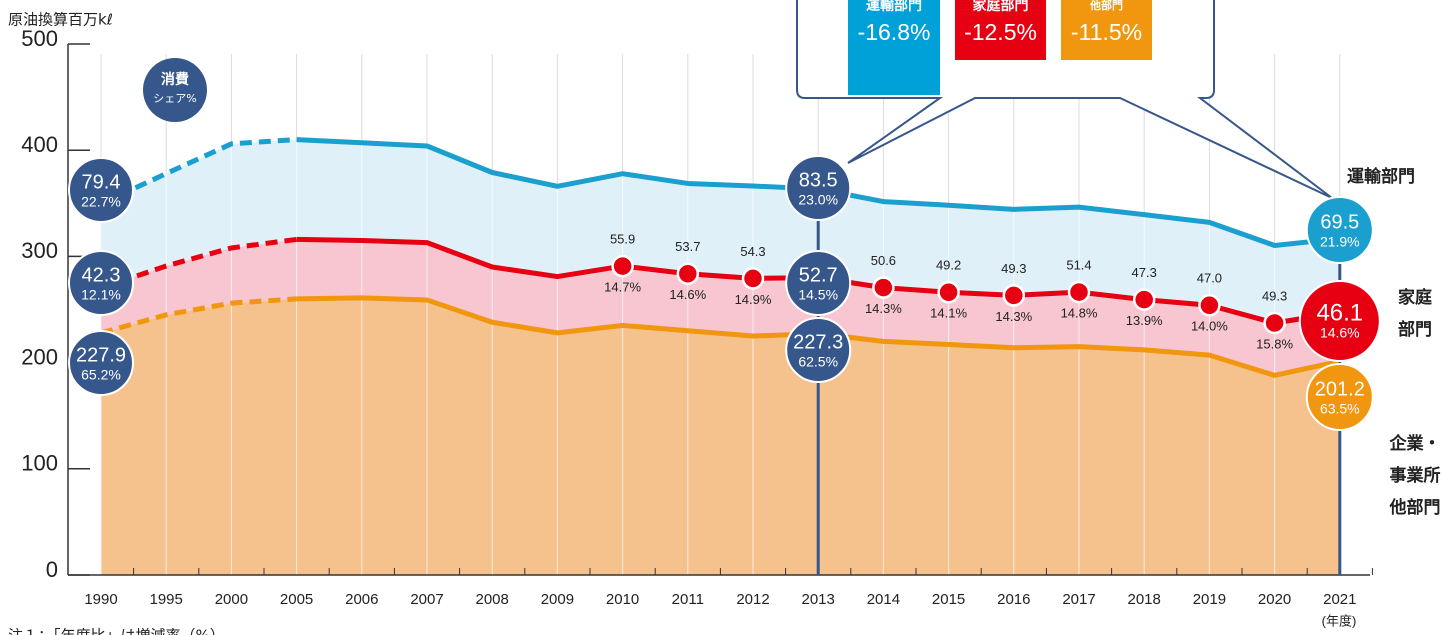  Describe the element at coordinates (175, 79) in the screenshot. I see `share-badge-text: 消費` at that location.